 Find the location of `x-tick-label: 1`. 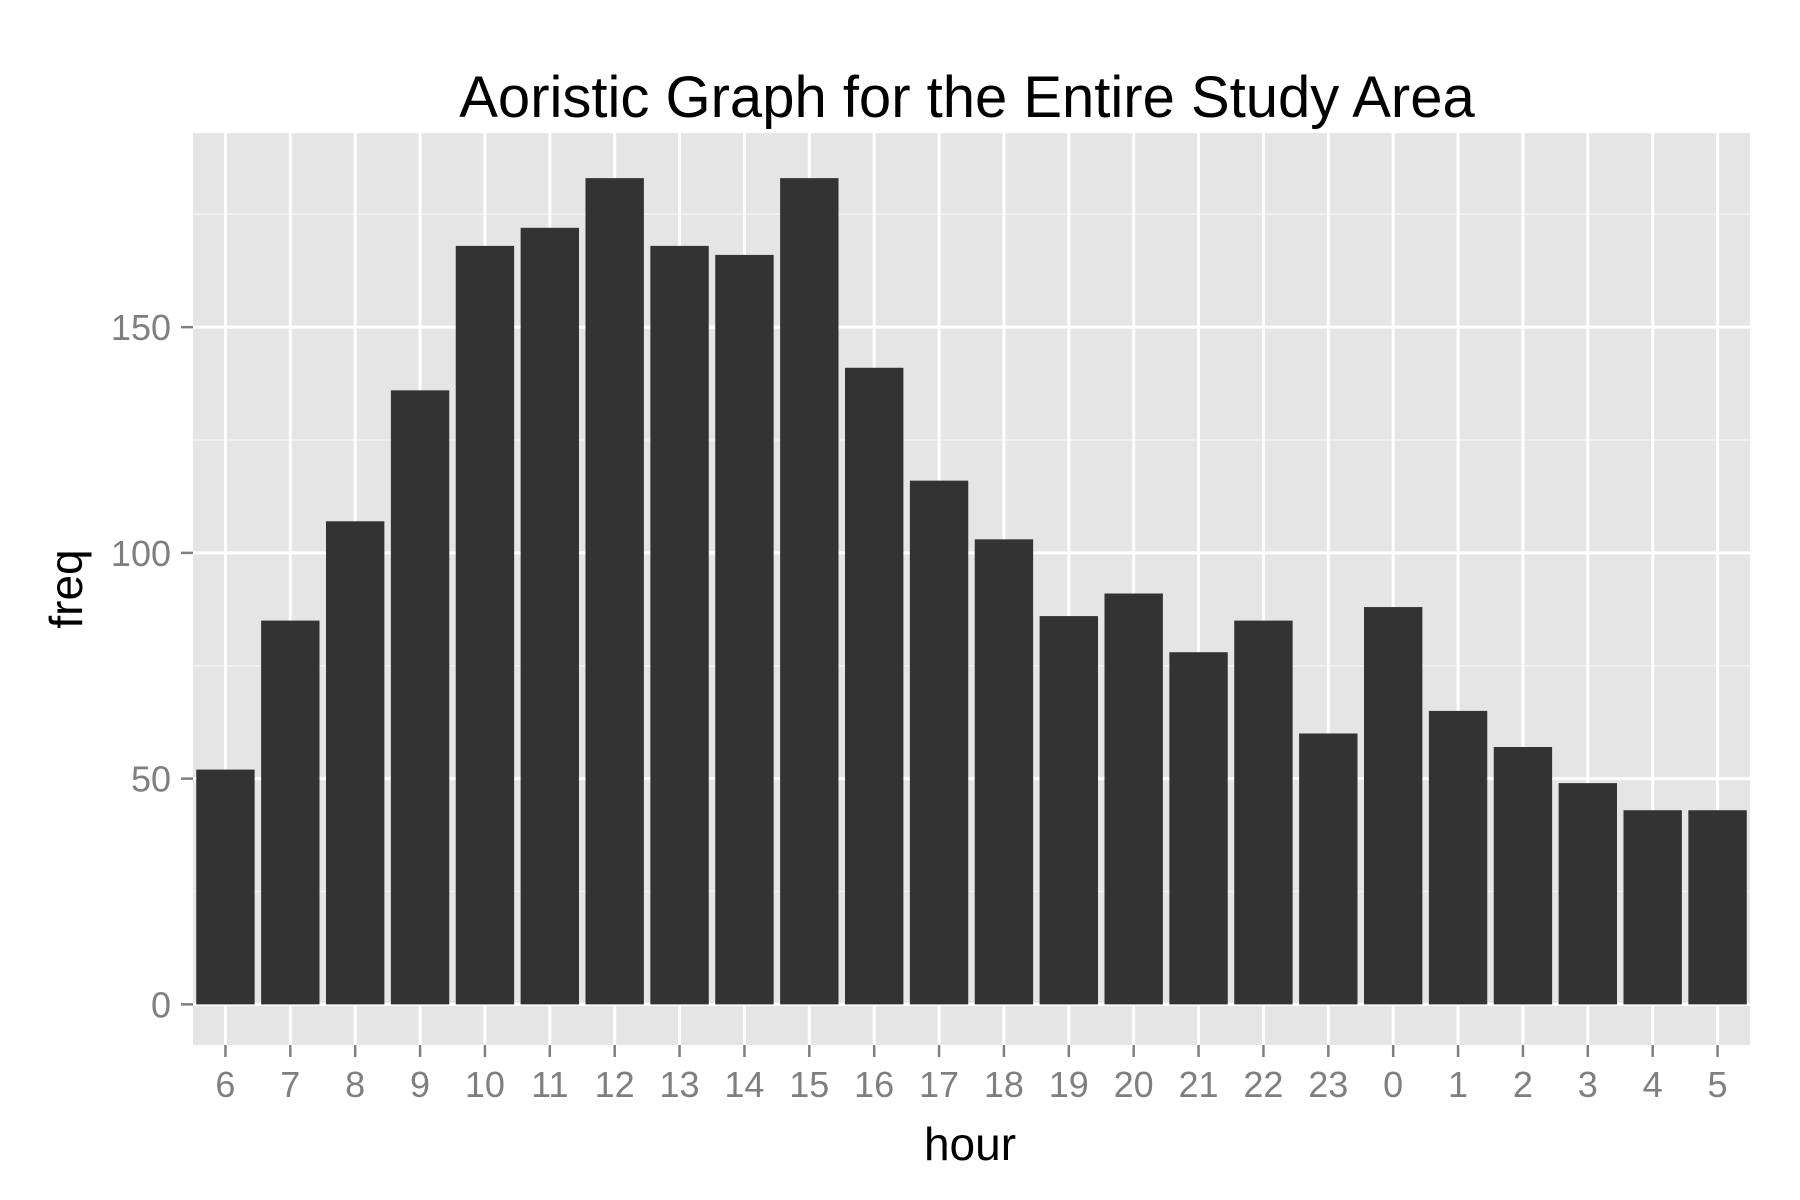

x-tick-label: 1 is located at coordinates (1458, 1084).